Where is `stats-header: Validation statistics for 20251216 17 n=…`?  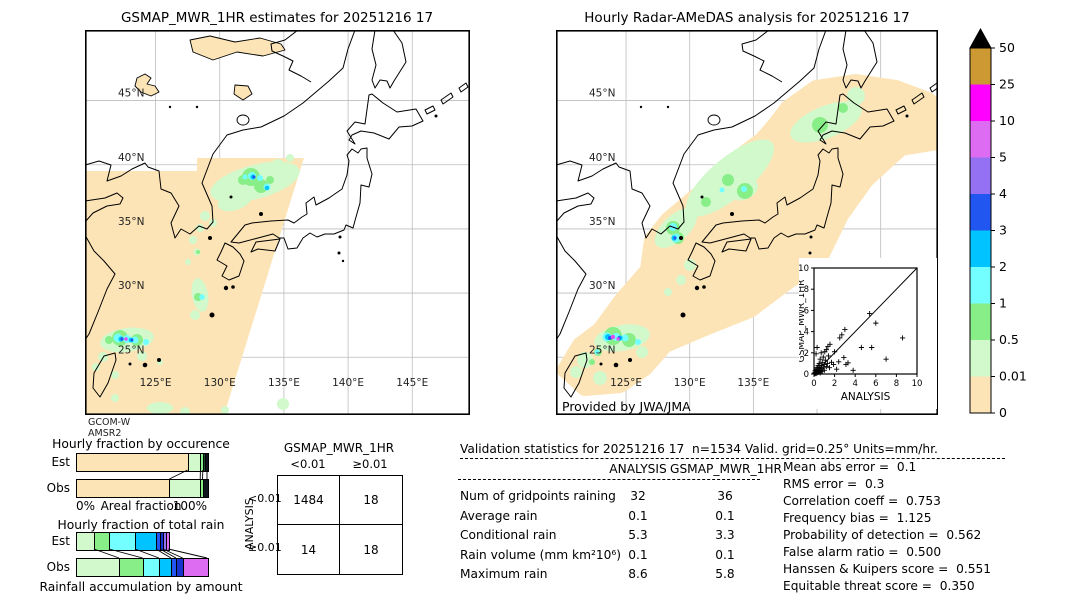 stats-header: Validation statistics for 20251216 17 n=… is located at coordinates (699, 449).